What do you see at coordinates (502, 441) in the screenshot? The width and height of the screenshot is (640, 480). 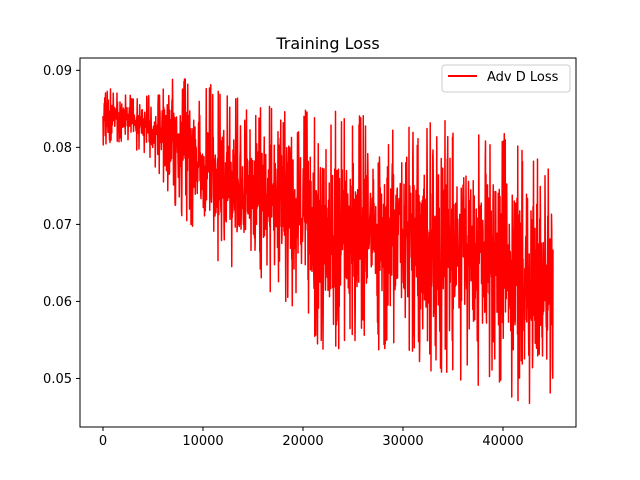 I see `x-tick-label: 40000` at bounding box center [502, 441].